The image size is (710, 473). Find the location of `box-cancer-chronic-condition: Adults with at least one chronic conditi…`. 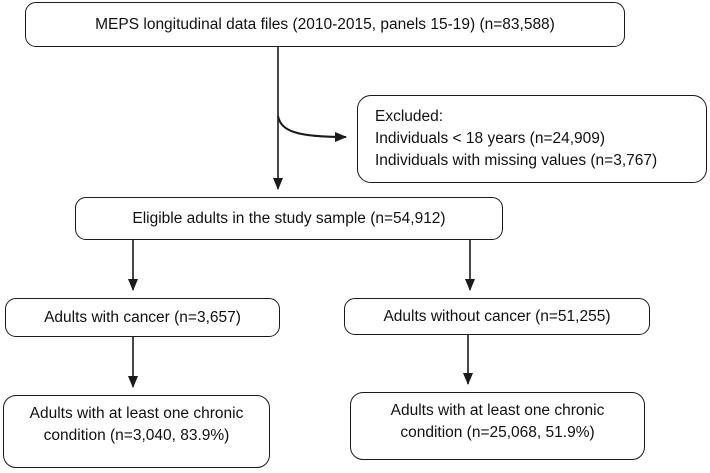

box-cancer-chronic-condition: Adults with at least one chronic conditi… is located at coordinates (136, 431).